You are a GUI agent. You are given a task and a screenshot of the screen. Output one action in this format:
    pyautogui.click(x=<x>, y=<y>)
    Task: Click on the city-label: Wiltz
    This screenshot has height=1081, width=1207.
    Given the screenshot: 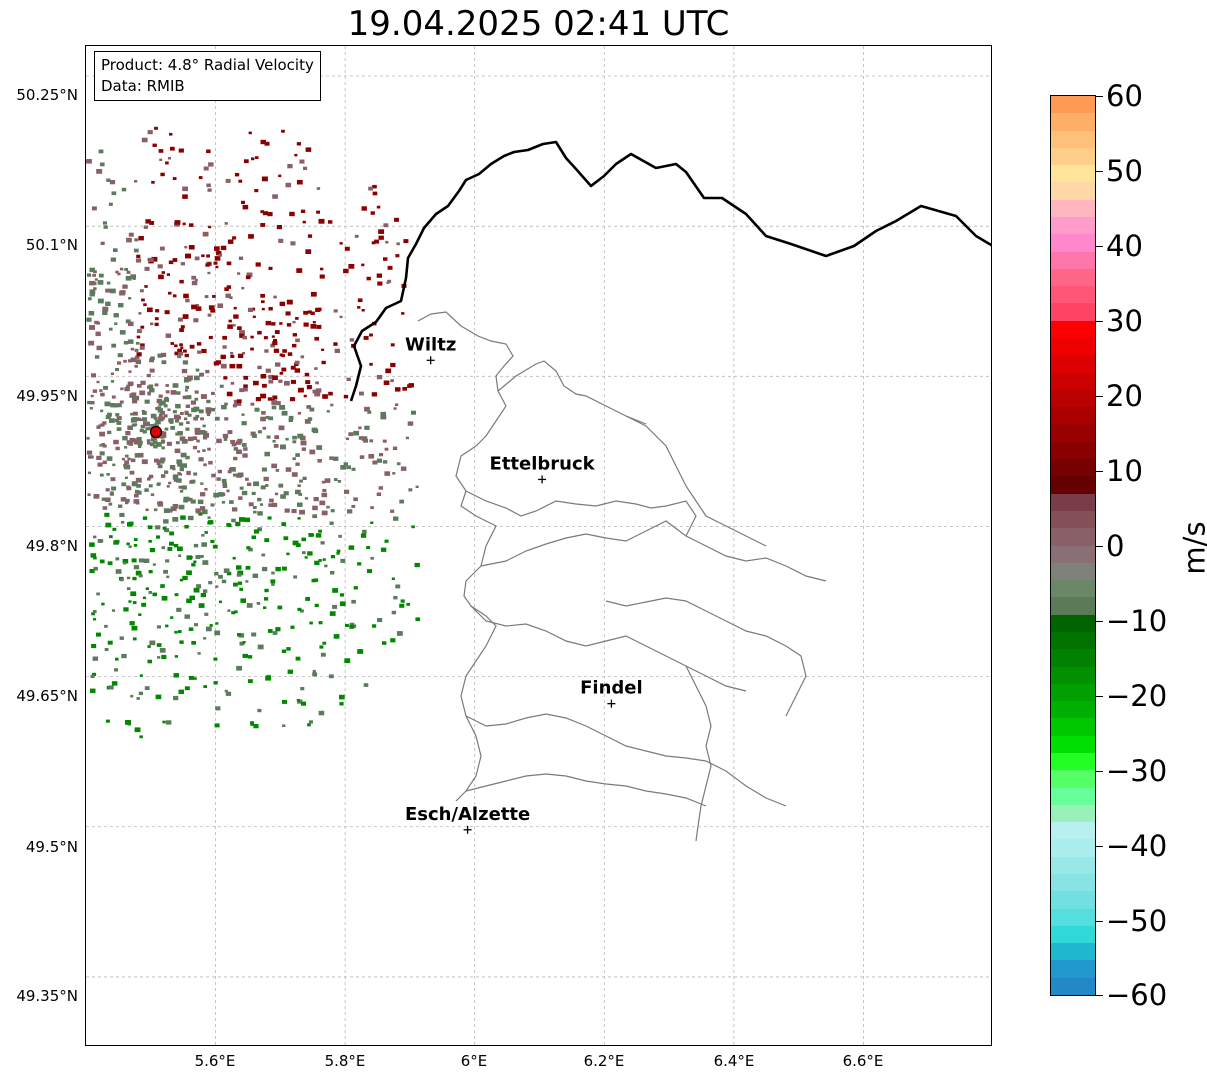 What is the action you would take?
    pyautogui.click(x=430, y=344)
    